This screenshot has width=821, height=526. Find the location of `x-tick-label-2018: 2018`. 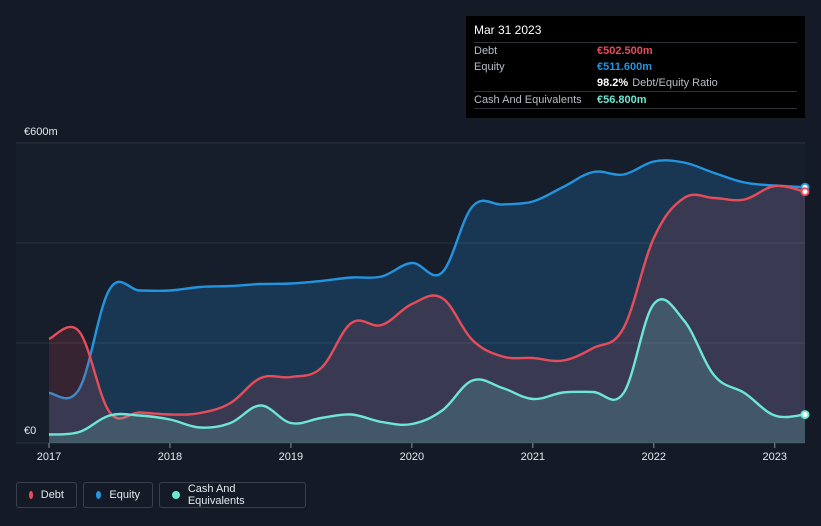

x-tick-label-2018: 2018 is located at coordinates (170, 457).